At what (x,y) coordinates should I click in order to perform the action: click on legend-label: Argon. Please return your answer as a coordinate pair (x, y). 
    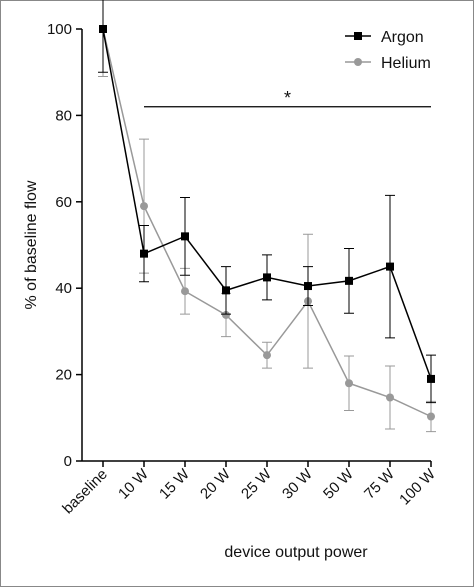
    Looking at the image, I should click on (402, 37).